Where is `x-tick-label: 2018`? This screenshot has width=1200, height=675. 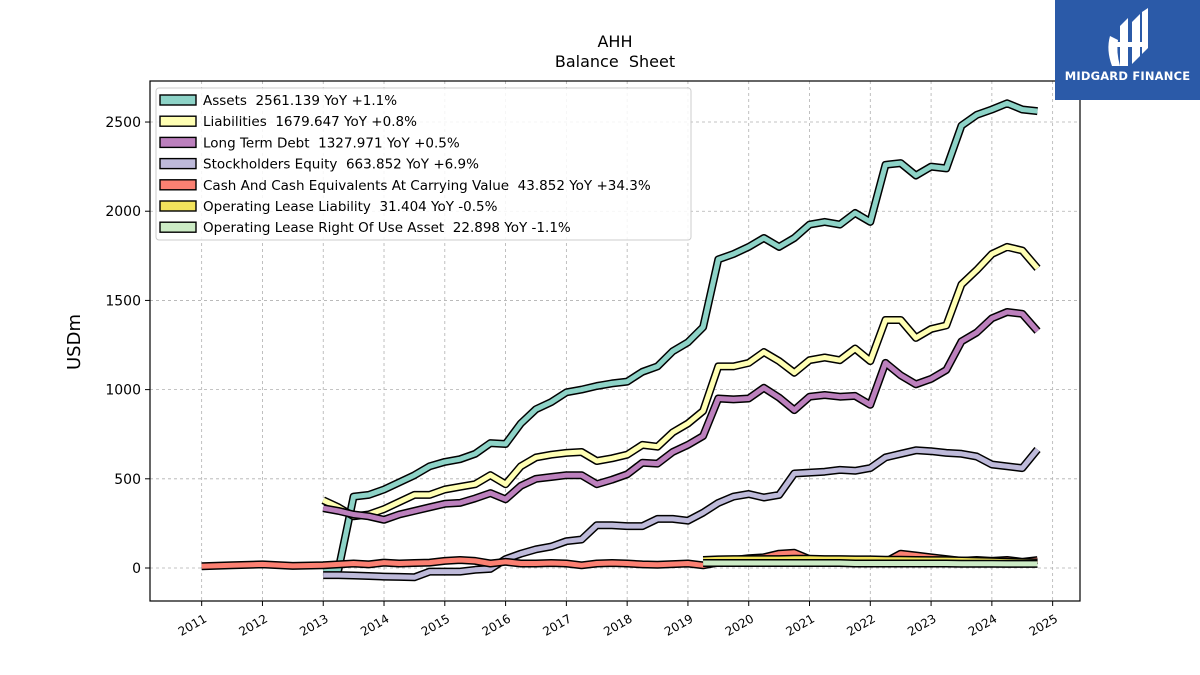 x-tick-label: 2018 is located at coordinates (617, 624).